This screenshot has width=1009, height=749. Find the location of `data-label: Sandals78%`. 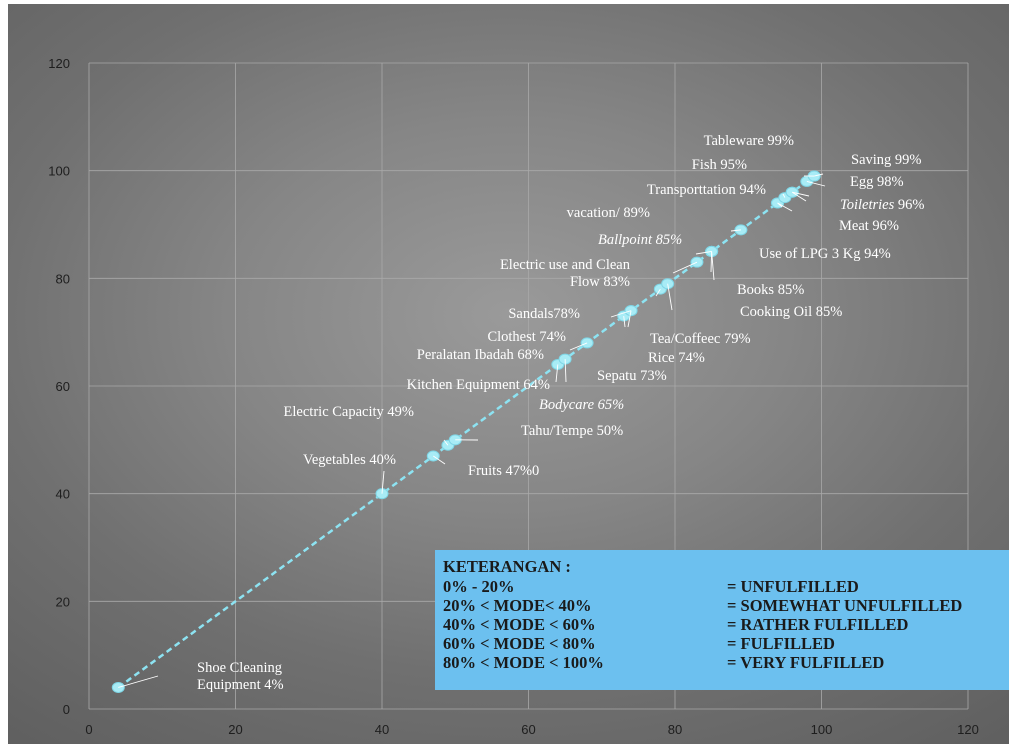

data-label: Sandals78% is located at coordinates (544, 314).